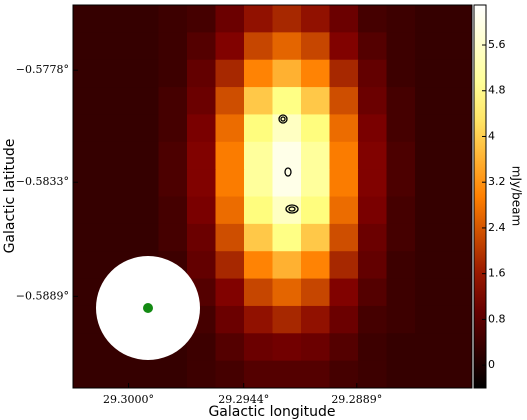 Image resolution: width=527 pixels, height=420 pixels. I want to click on beam-center, so click(148, 308).